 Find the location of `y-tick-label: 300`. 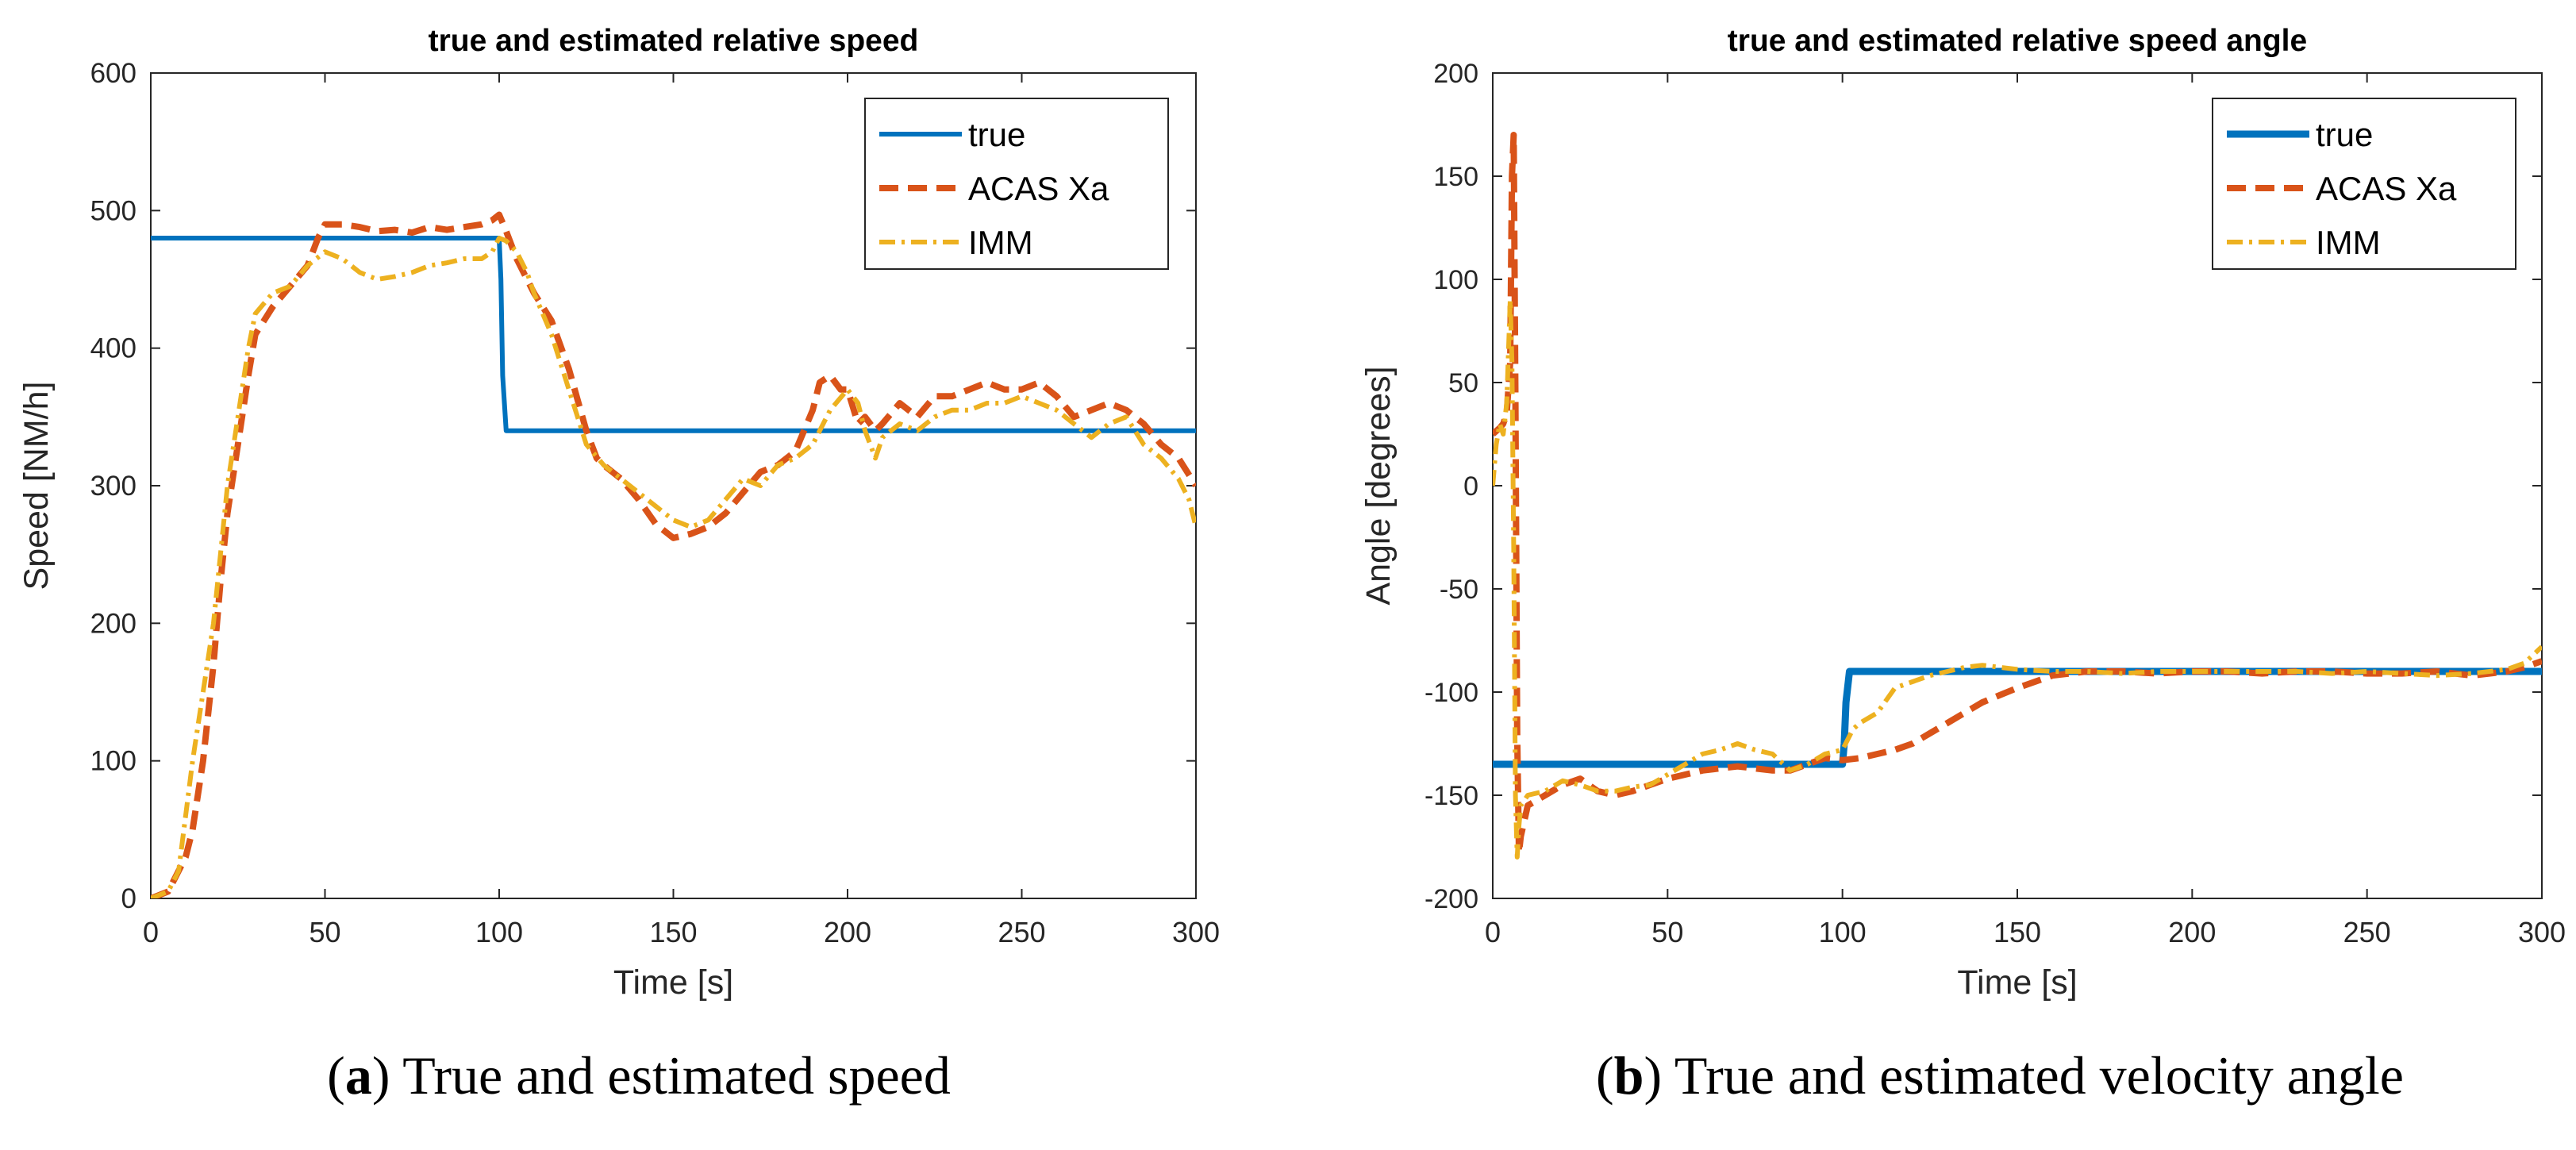

y-tick-label: 300 is located at coordinates (113, 486).